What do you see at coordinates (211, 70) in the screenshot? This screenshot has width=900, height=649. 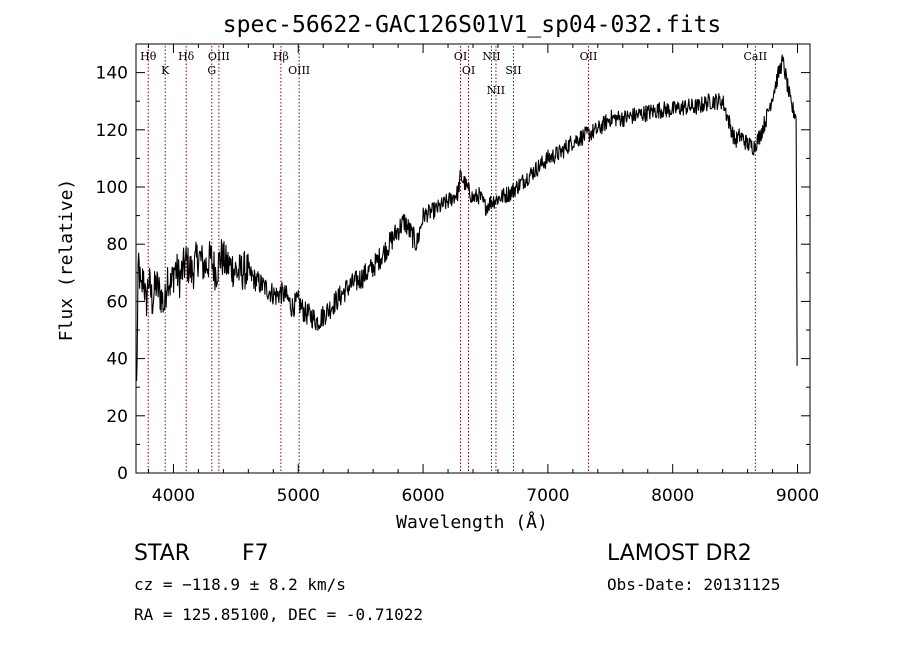 I see `line-marker-label: G` at bounding box center [211, 70].